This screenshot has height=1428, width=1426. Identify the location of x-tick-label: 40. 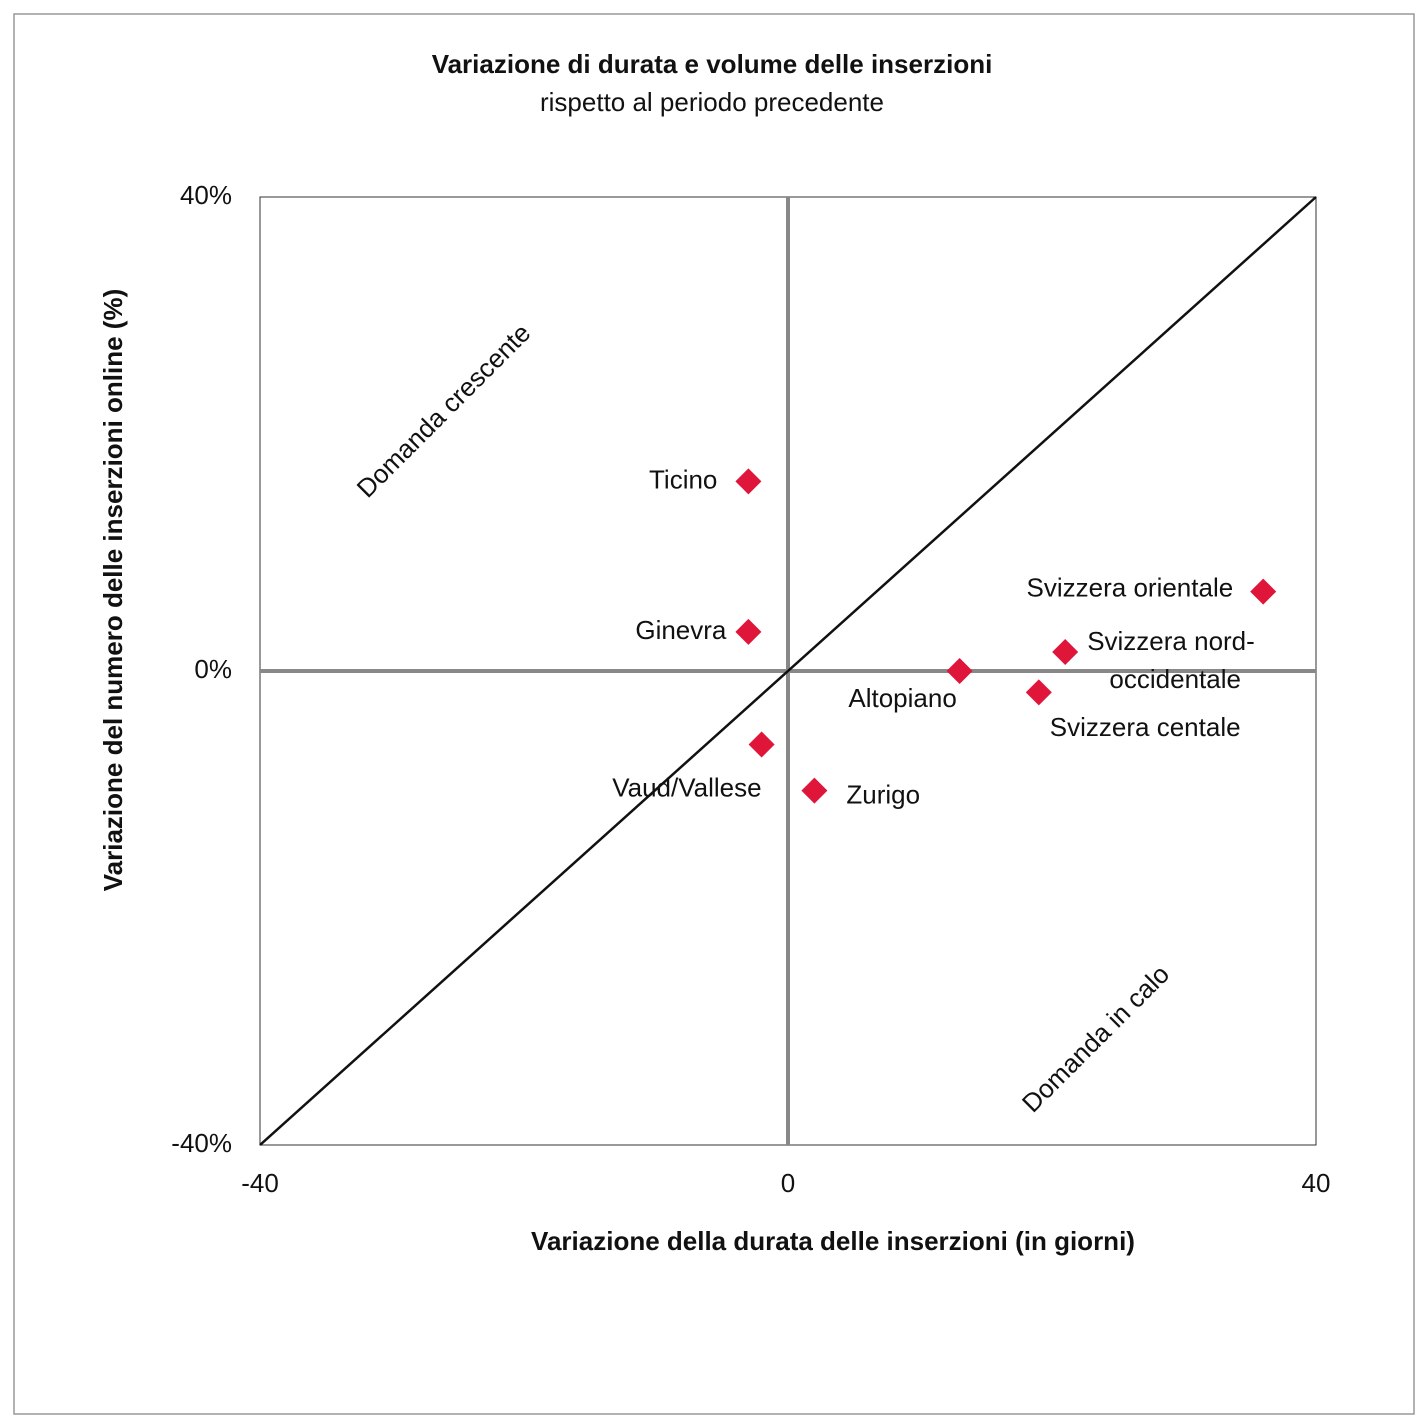
(1316, 1183).